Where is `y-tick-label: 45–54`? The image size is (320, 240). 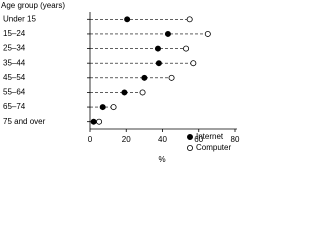 y-tick-label: 45–54 is located at coordinates (14, 77).